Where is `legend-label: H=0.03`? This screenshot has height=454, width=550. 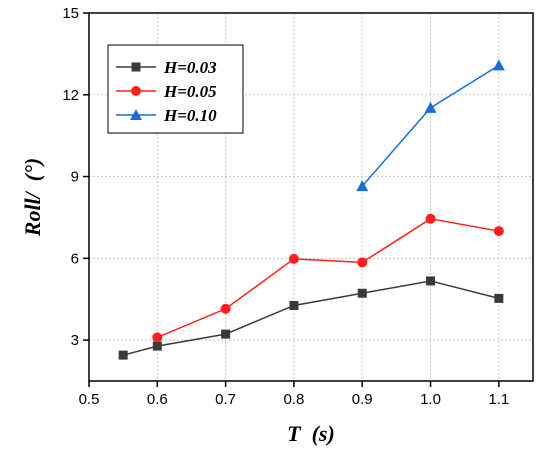
legend-label: H=0.03 is located at coordinates (190, 67).